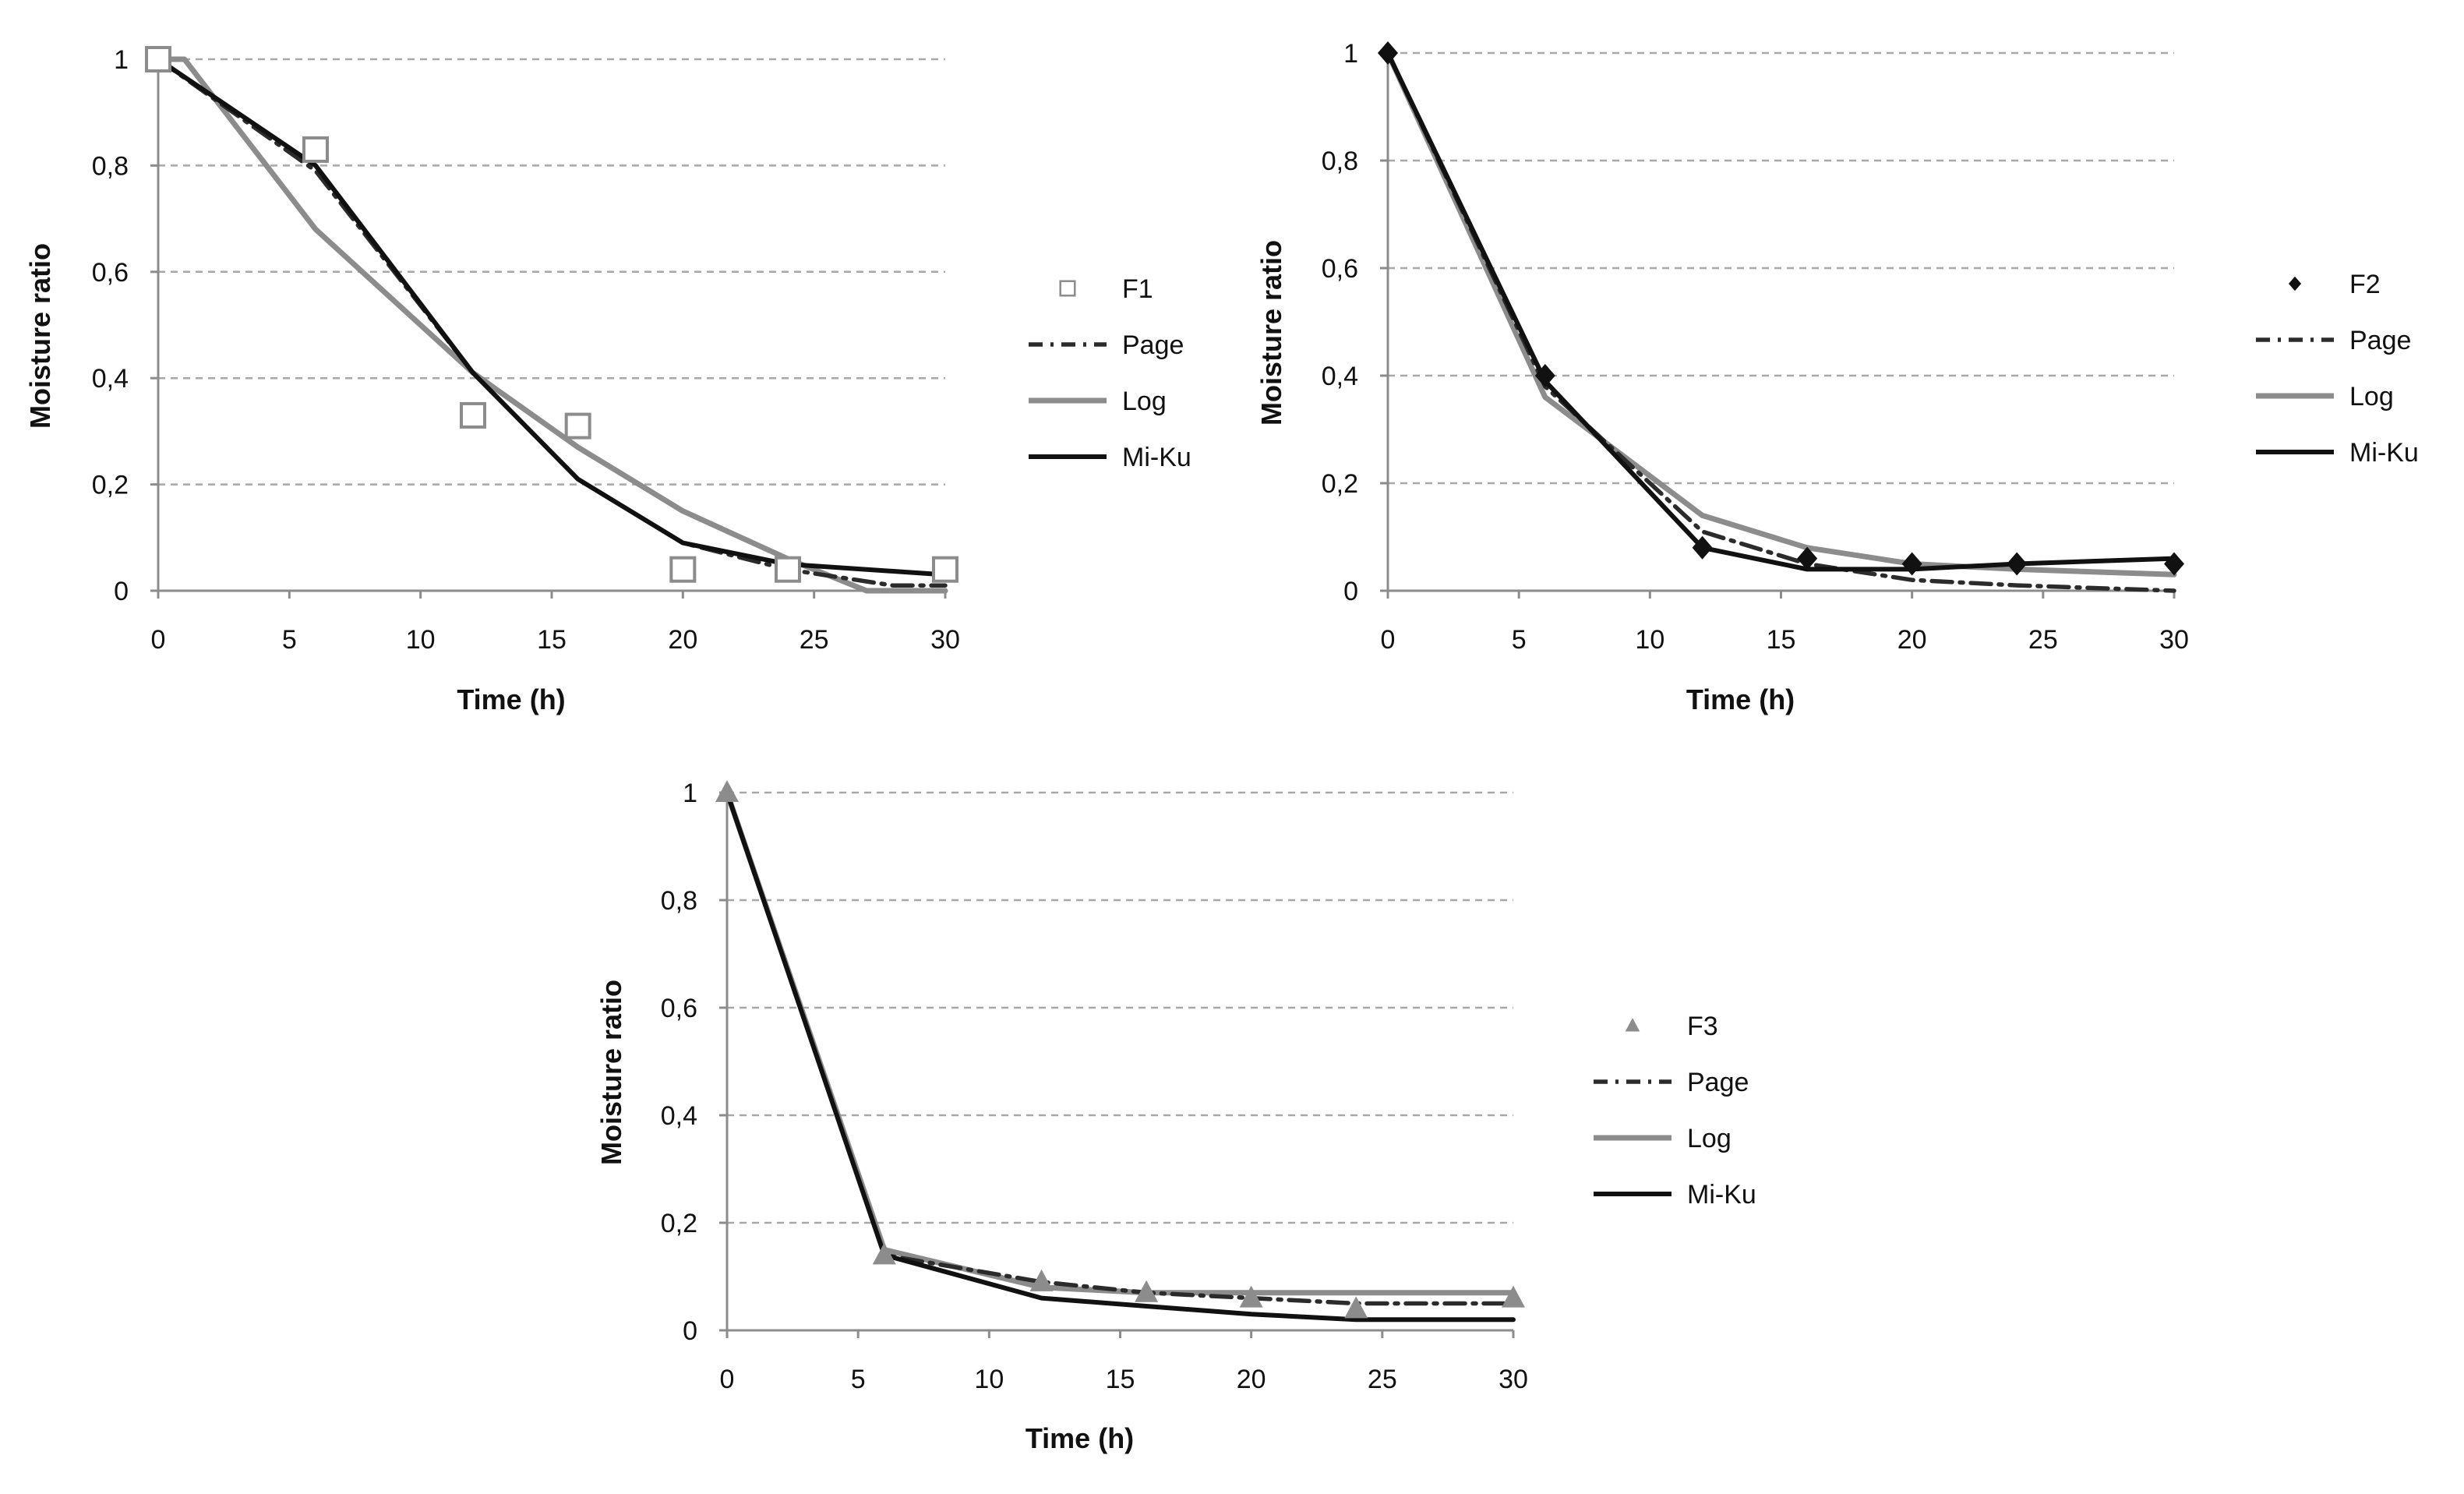  Describe the element at coordinates (1632, 1025) in the screenshot. I see `legend-marker-f3` at that location.